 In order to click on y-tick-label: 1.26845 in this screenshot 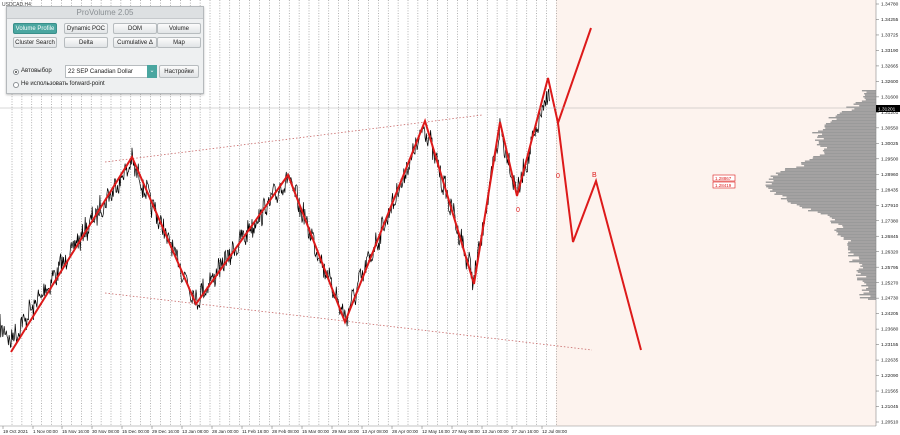, I will do `click(890, 237)`.